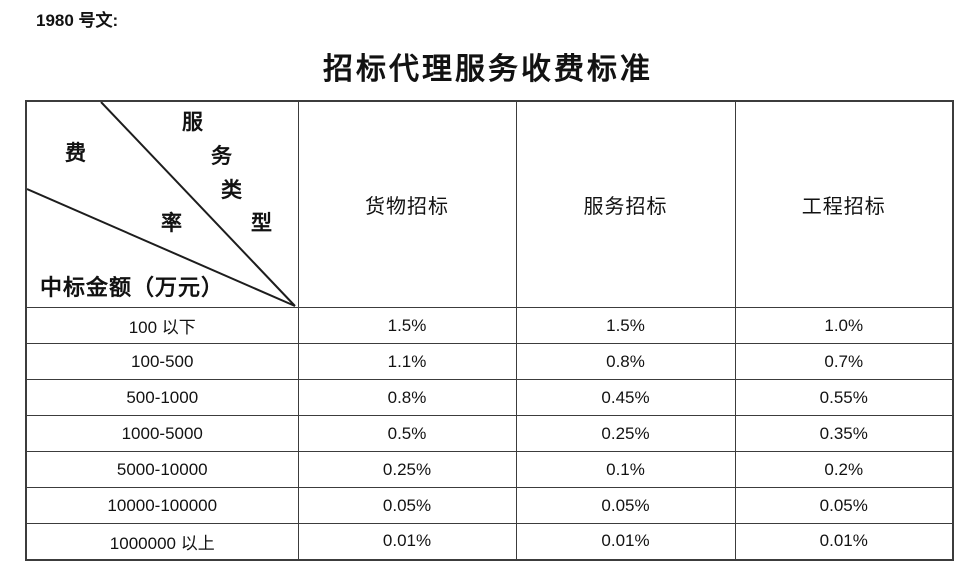 The height and width of the screenshot is (581, 976). Describe the element at coordinates (844, 325) in the screenshot. I see `fee-cell: 1.0%` at that location.